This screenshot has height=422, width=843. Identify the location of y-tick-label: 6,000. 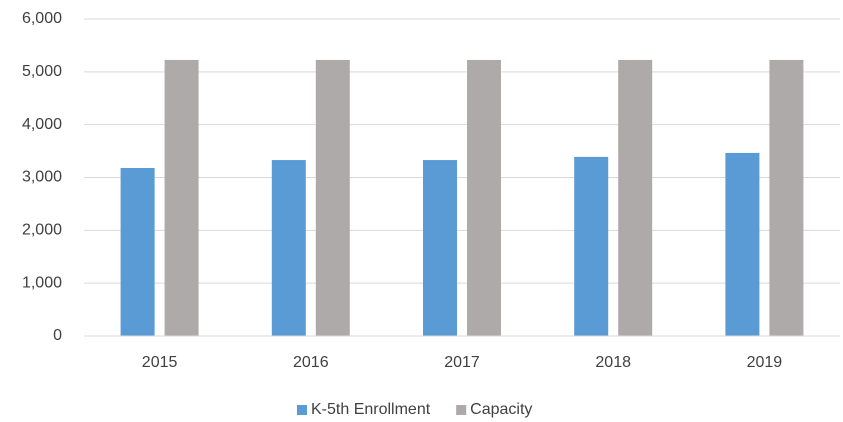
(42, 18).